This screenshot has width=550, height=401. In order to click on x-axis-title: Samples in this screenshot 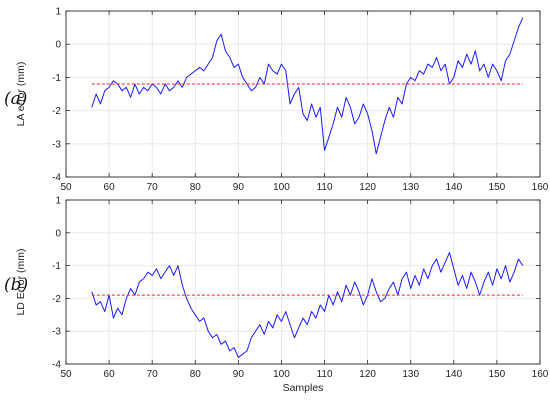, I will do `click(303, 388)`.